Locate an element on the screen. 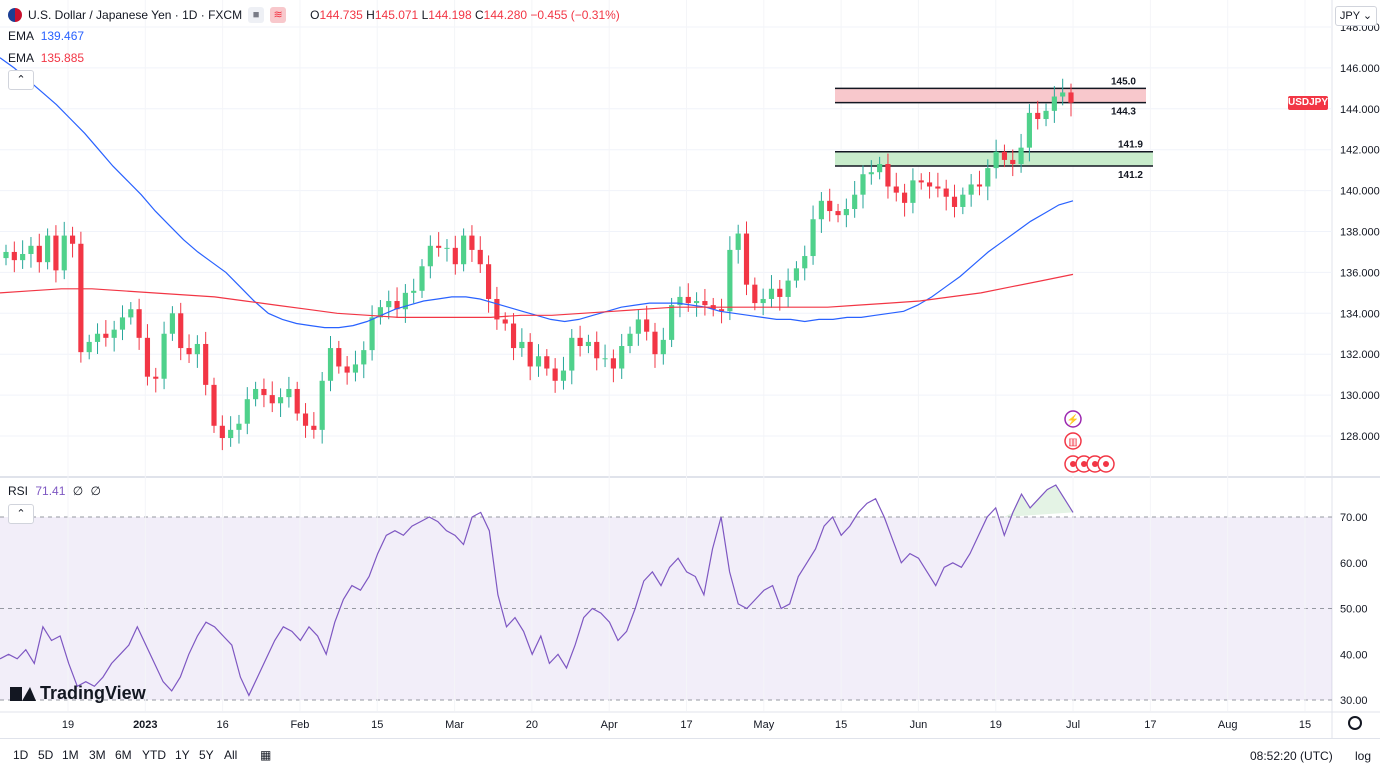 The height and width of the screenshot is (777, 1380). change-value: −0.455 (−0.31%) is located at coordinates (575, 15).